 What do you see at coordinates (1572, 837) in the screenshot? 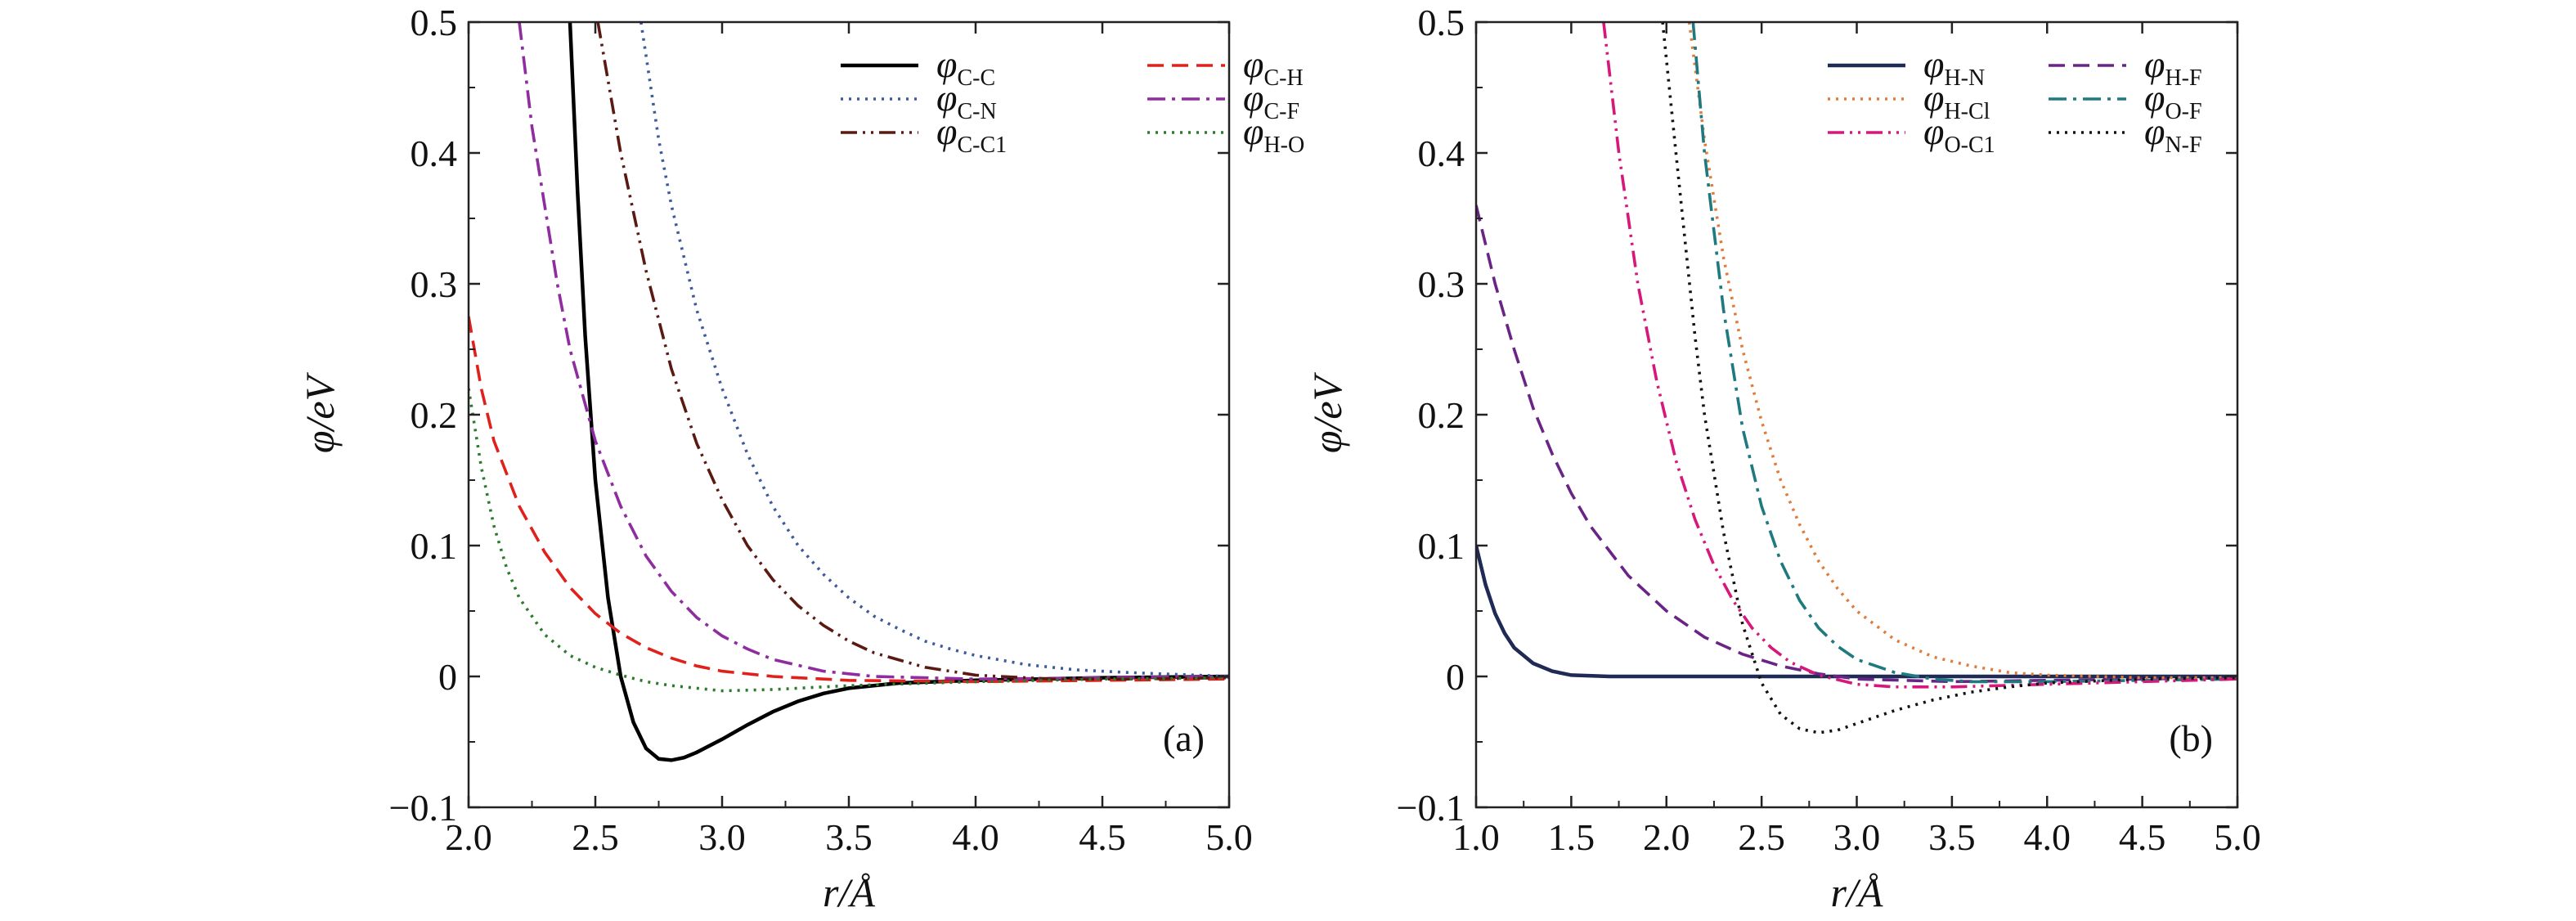
I see `x-tick-label: 1.5` at bounding box center [1572, 837].